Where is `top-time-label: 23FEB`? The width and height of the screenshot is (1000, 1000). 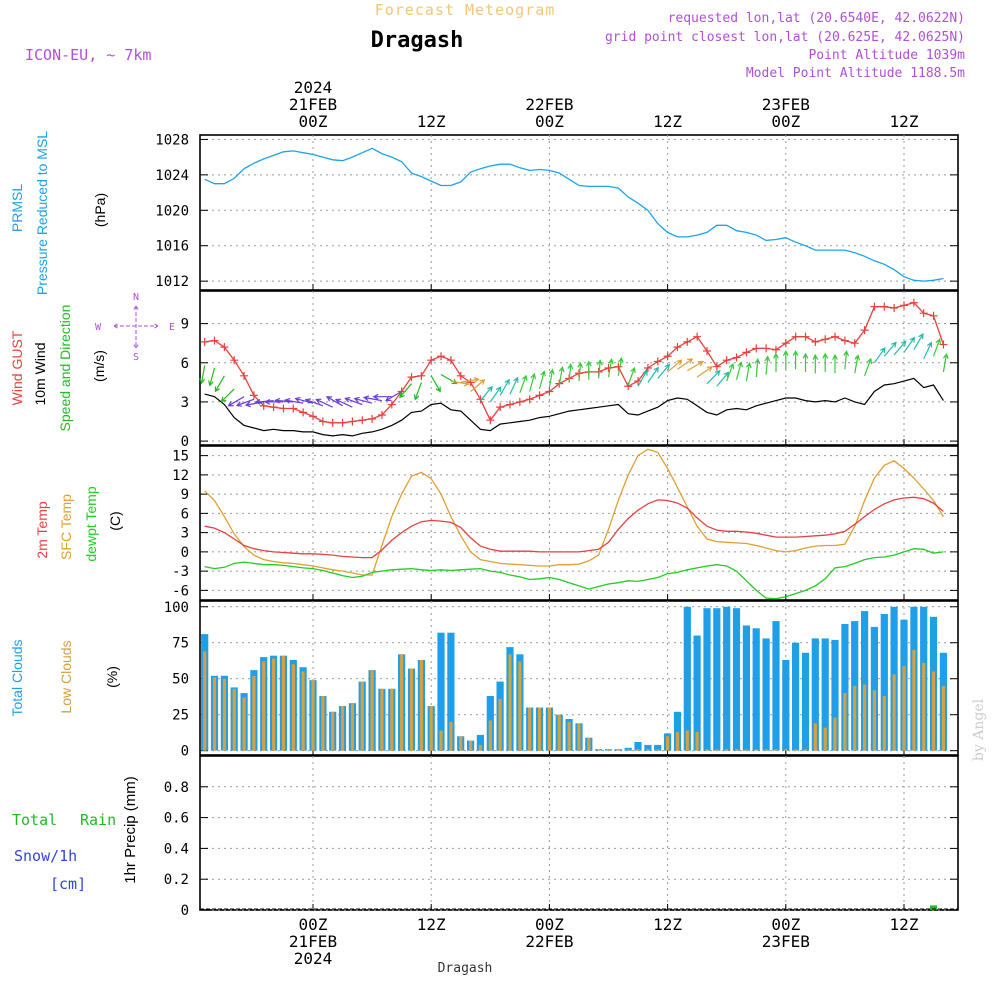 top-time-label: 23FEB is located at coordinates (786, 104).